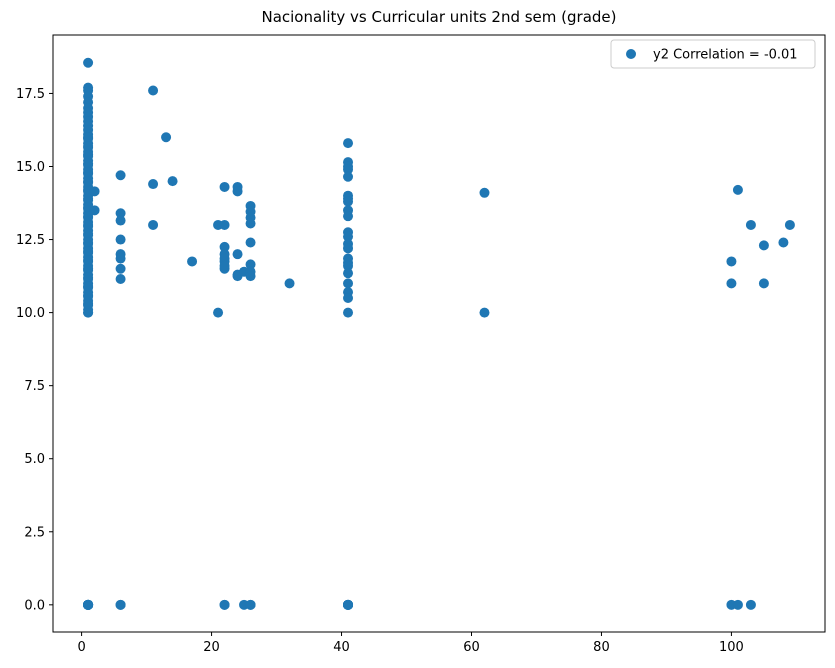  I want to click on y-axis: 0.0 2.5 5.0 7.5 10.0 12.5 15.0 17.5, so click(34, 350).